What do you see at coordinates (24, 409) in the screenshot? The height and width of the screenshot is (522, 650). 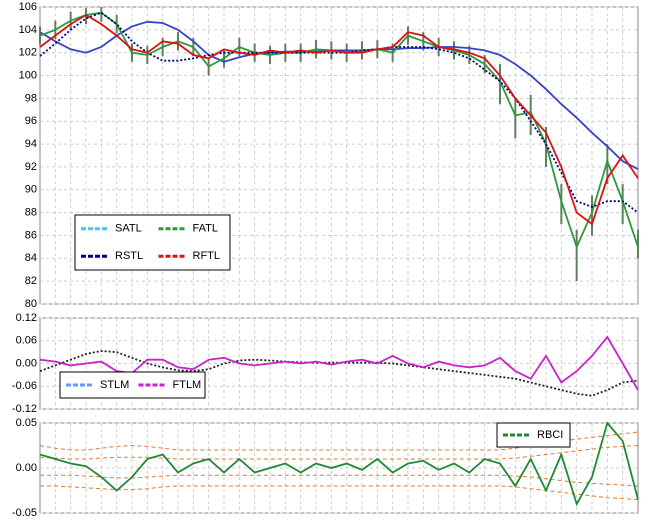 I see `y-tick-label: -0.12` at bounding box center [24, 409].